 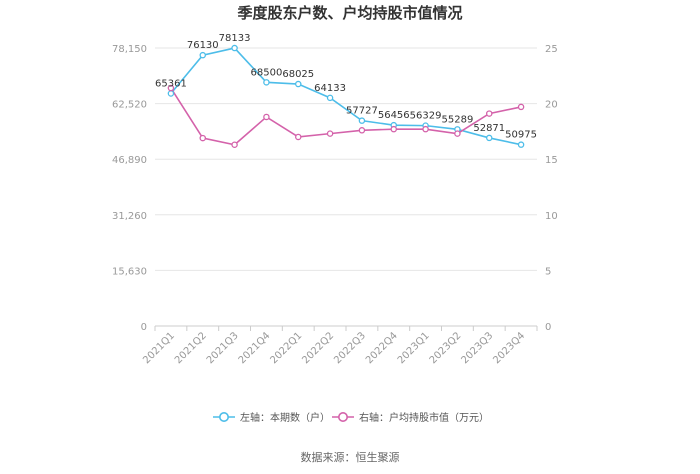 What do you see at coordinates (129, 271) in the screenshot?
I see `left-axis-tick-label: 15,630` at bounding box center [129, 271].